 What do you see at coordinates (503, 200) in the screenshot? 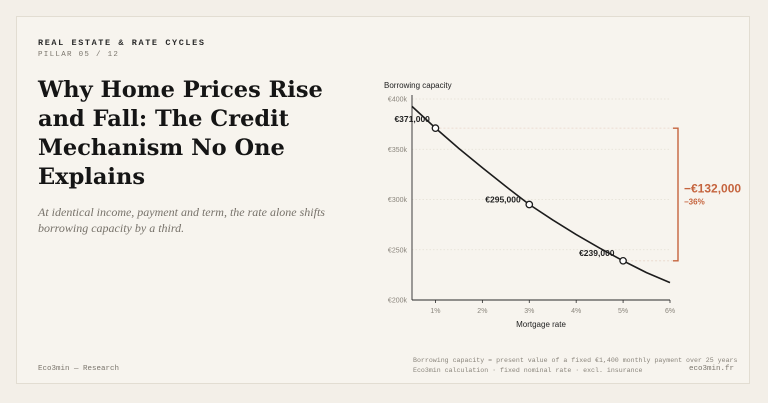
I see `data-point-label: €295,000` at bounding box center [503, 200].